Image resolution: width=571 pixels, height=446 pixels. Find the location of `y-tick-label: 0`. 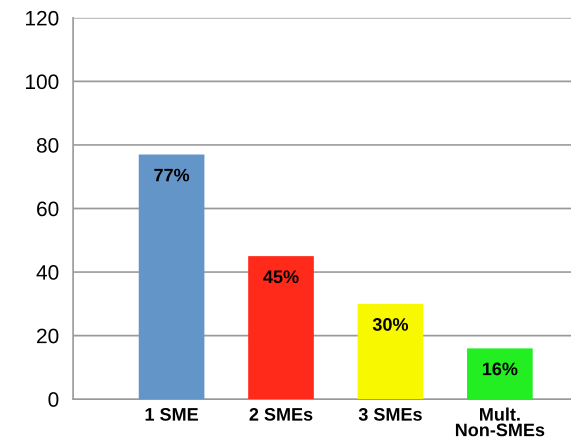

y-tick-label: 0 is located at coordinates (53, 399).